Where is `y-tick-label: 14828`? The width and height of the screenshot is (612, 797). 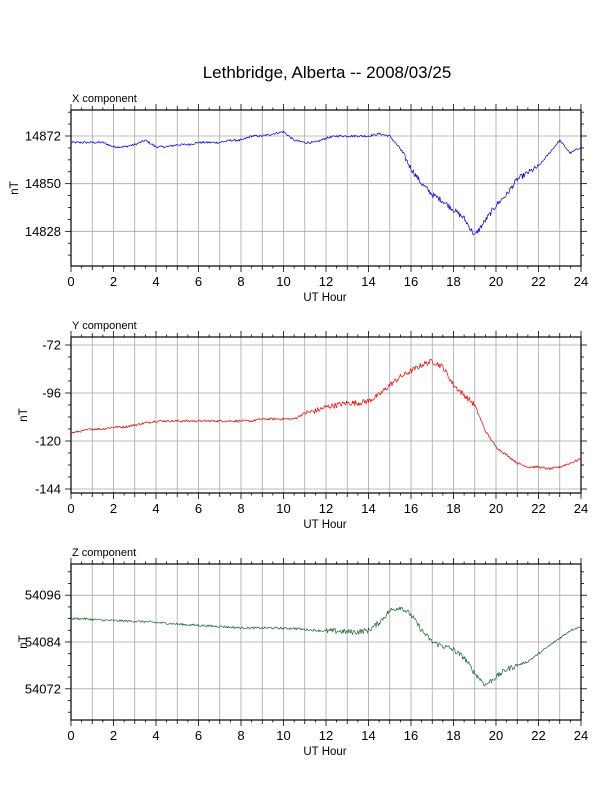
y-tick-label: 14828 is located at coordinates (43, 231).